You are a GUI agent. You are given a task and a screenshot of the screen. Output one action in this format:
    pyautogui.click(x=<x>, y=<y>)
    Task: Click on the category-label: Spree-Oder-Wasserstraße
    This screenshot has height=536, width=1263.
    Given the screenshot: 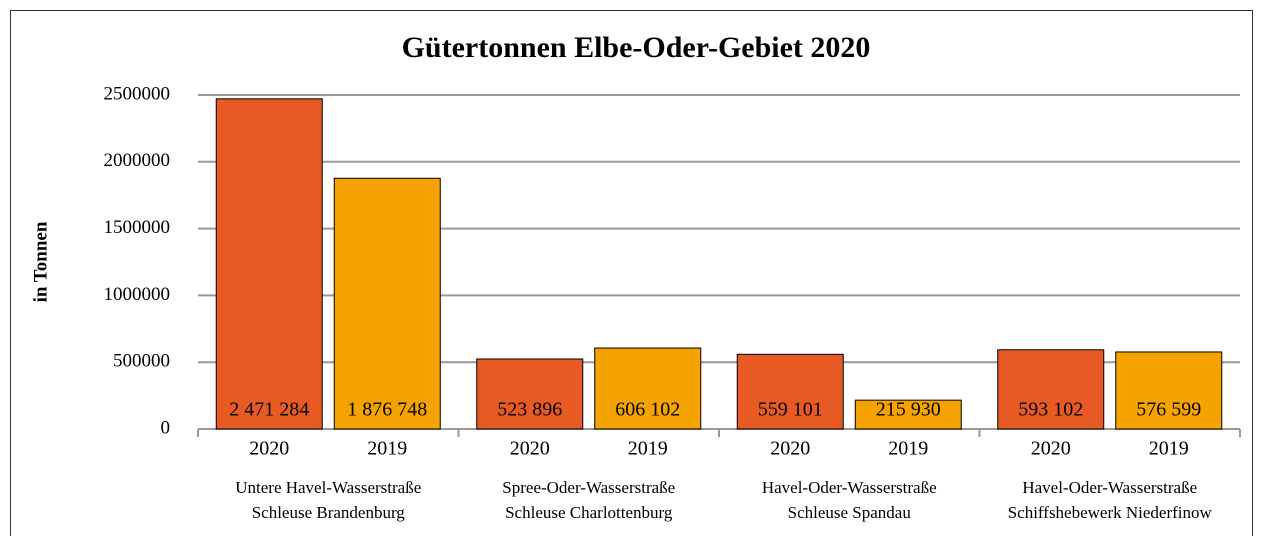 What is the action you would take?
    pyautogui.click(x=588, y=487)
    